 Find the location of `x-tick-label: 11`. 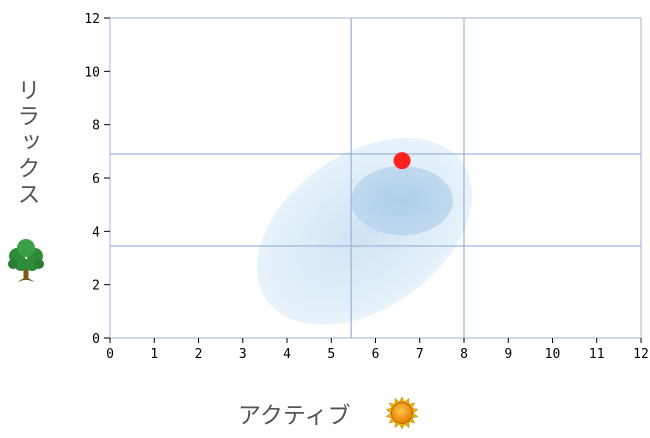

x-tick-label: 11 is located at coordinates (597, 354).